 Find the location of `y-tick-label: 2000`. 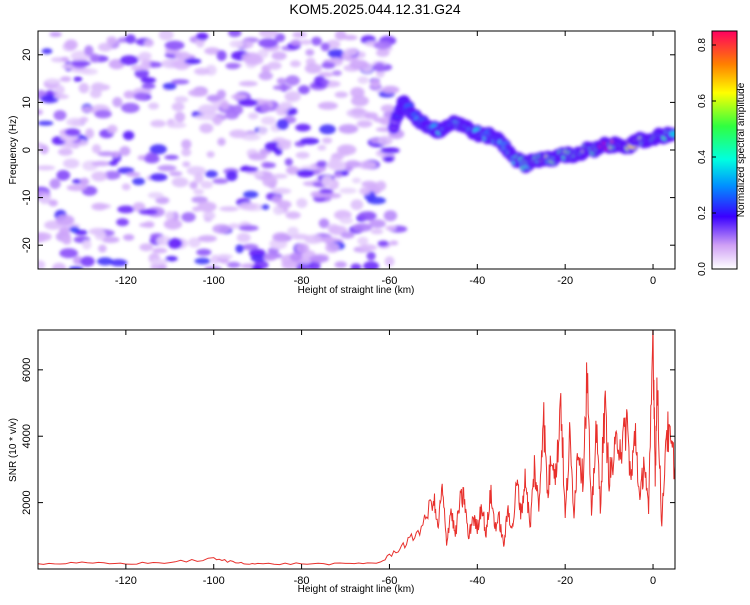

y-tick-label: 2000 is located at coordinates (27, 502).